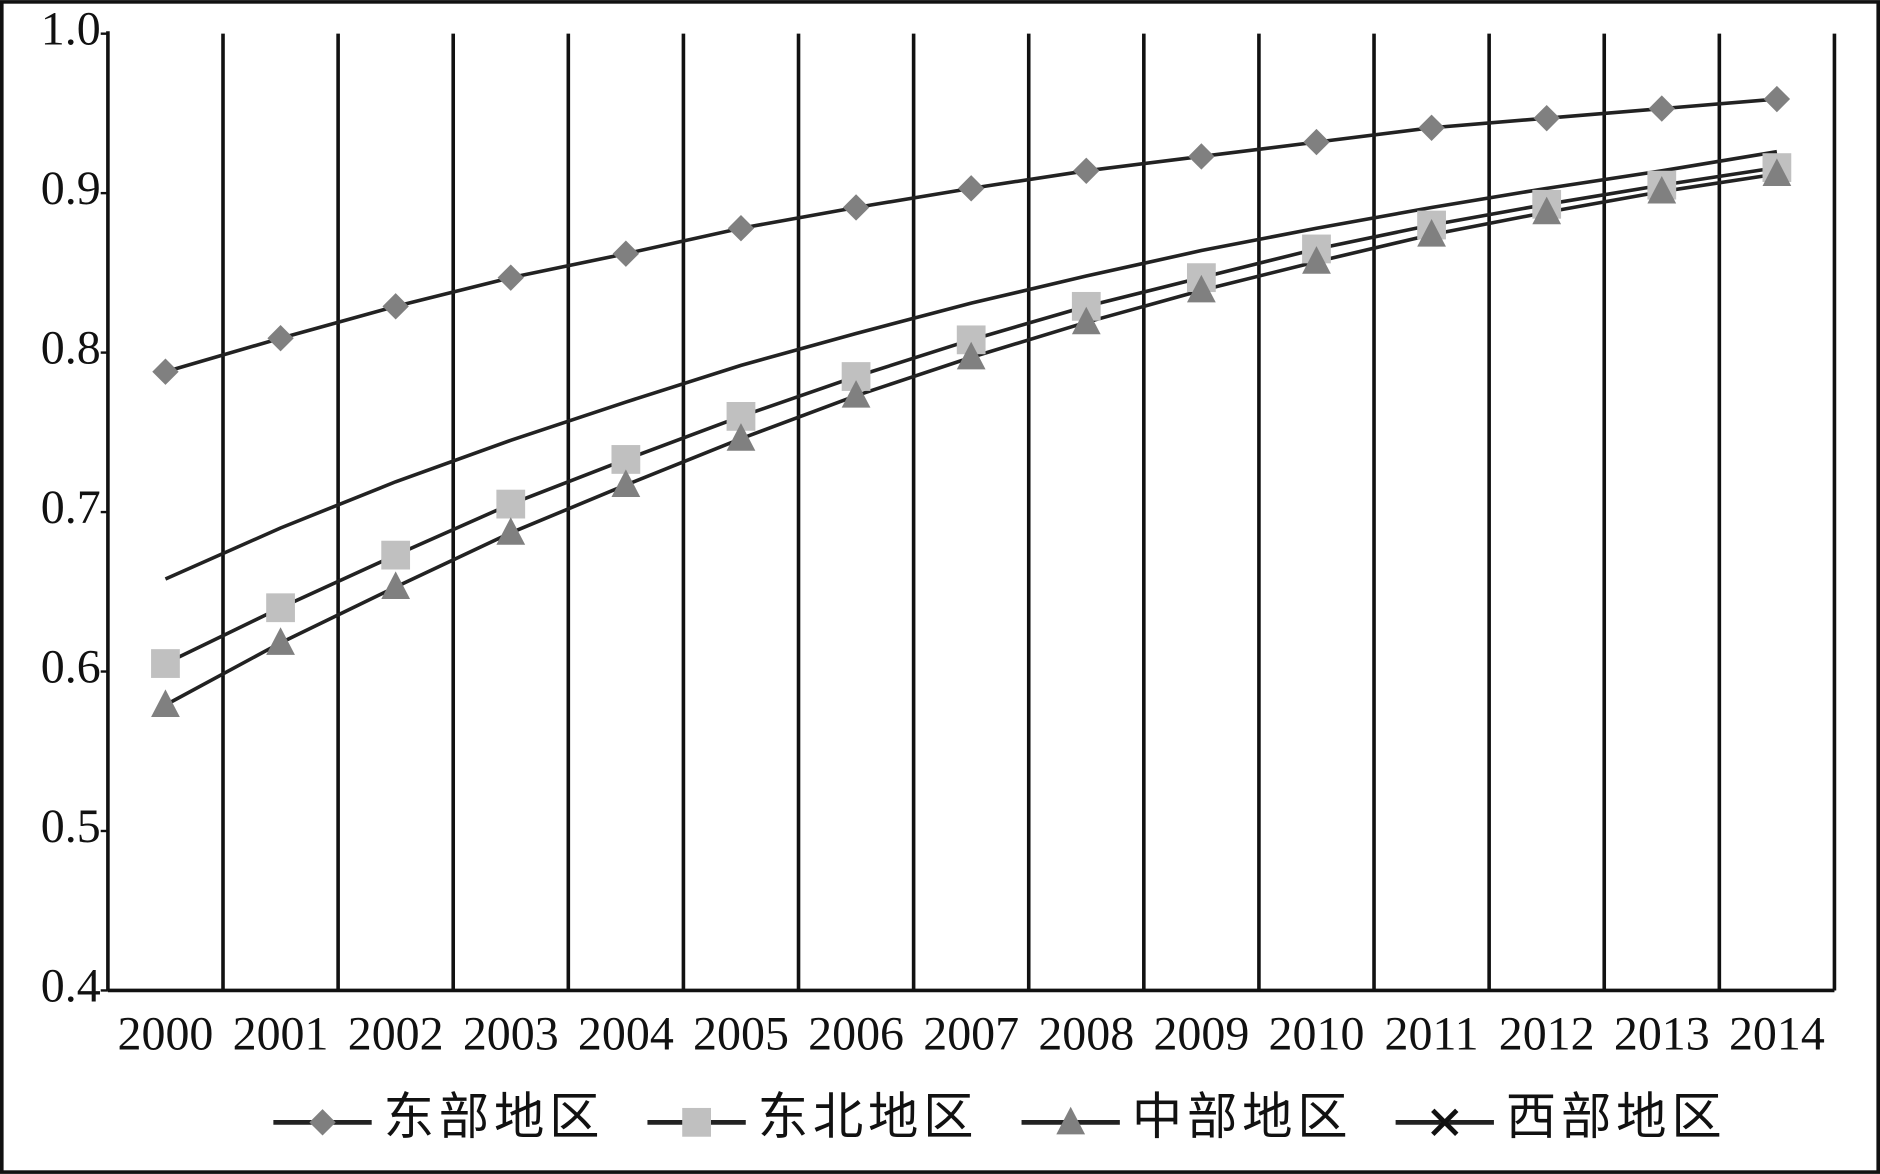  What do you see at coordinates (1201, 1033) in the screenshot?
I see `x-tick-label: 2009` at bounding box center [1201, 1033].